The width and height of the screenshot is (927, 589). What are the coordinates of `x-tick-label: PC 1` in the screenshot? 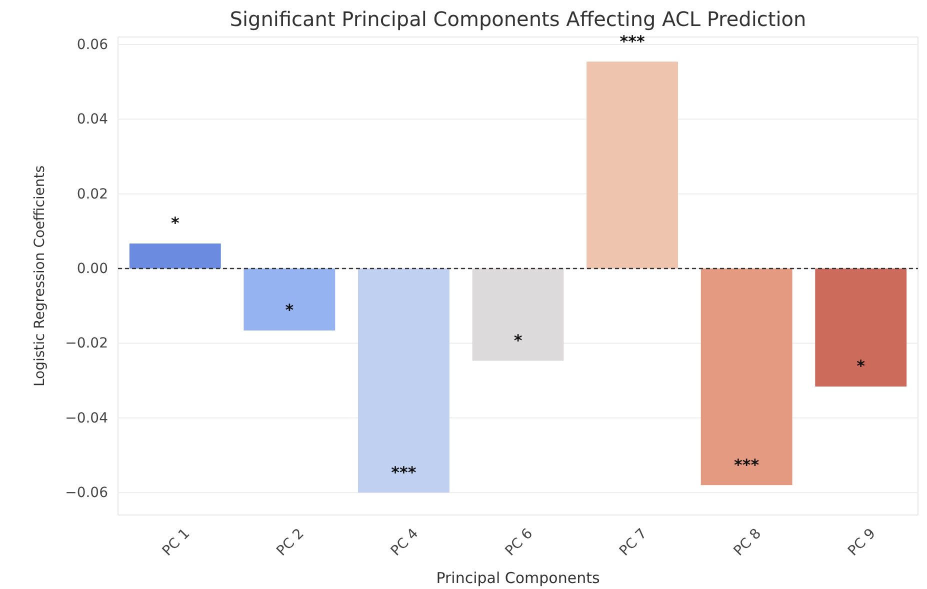 It's located at (176, 543).